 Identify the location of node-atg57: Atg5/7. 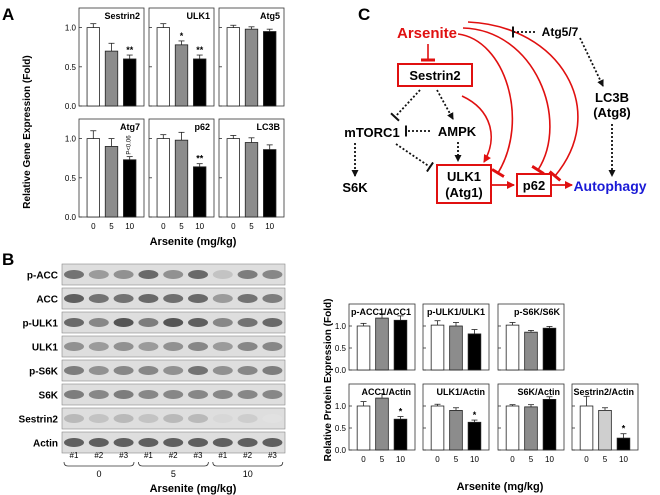
(560, 32).